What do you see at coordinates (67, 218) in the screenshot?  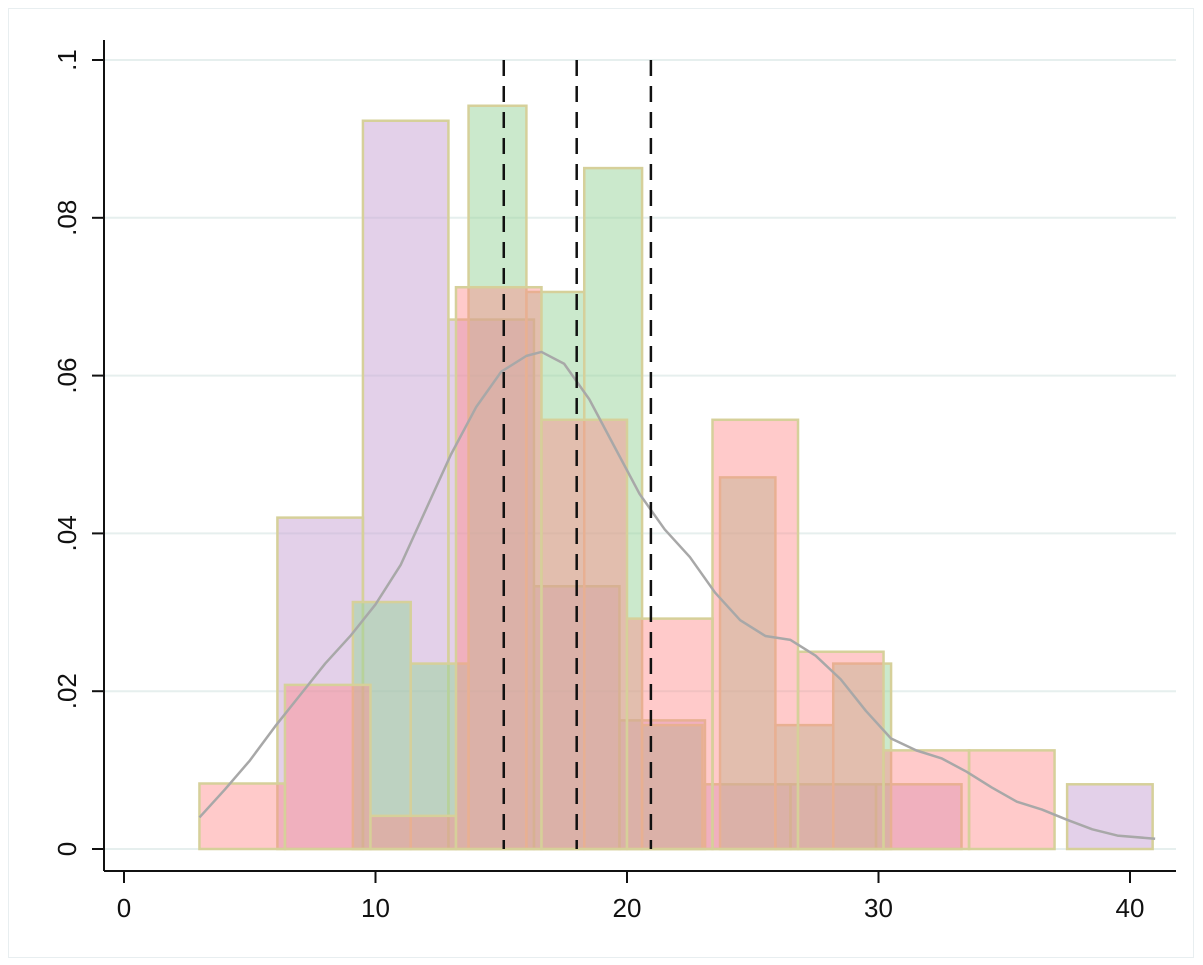 I see `y-tick-label-4: .08` at bounding box center [67, 218].